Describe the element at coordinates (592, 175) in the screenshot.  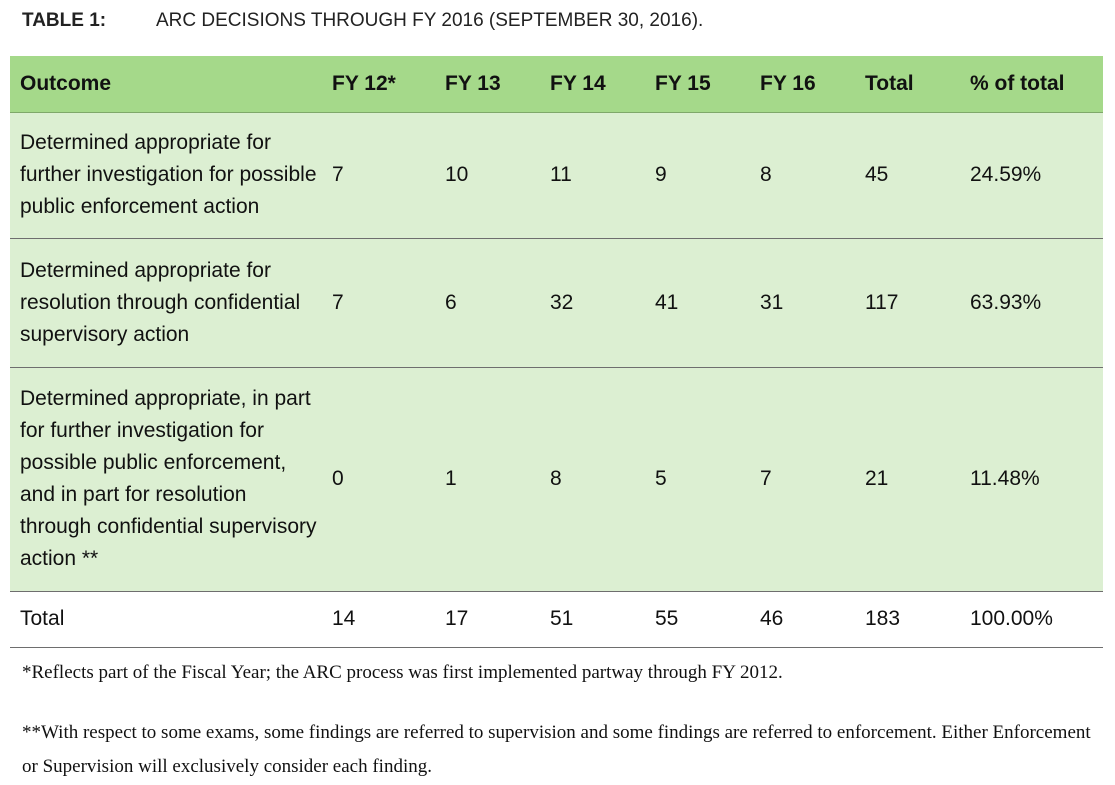
I see `cell-fy14: 11` at that location.